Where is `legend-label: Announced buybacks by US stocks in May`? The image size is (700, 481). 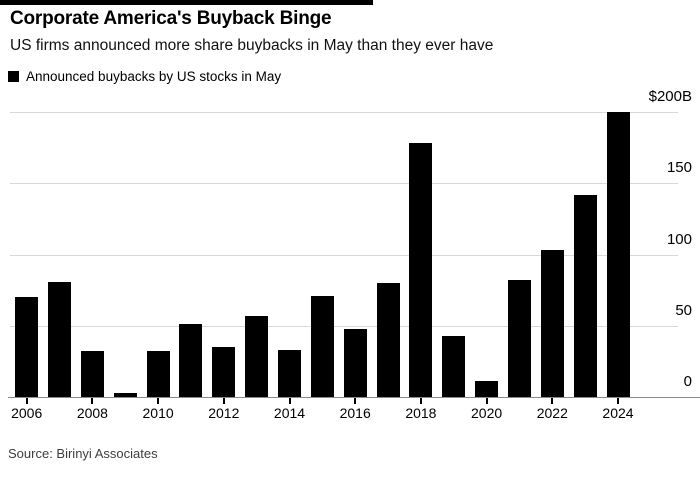 legend-label: Announced buybacks by US stocks in May is located at coordinates (154, 76).